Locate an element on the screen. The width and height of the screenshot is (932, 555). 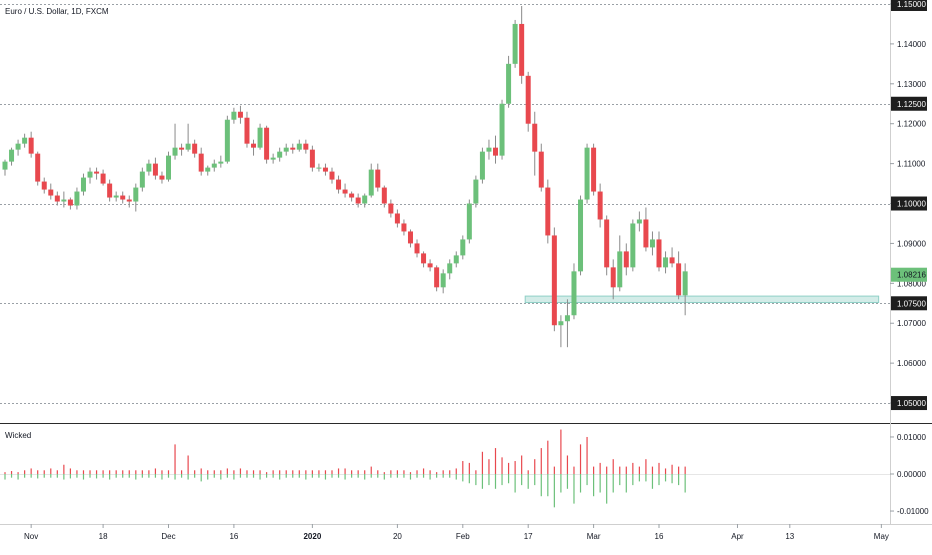
last-price-label-bg is located at coordinates (909, 274).